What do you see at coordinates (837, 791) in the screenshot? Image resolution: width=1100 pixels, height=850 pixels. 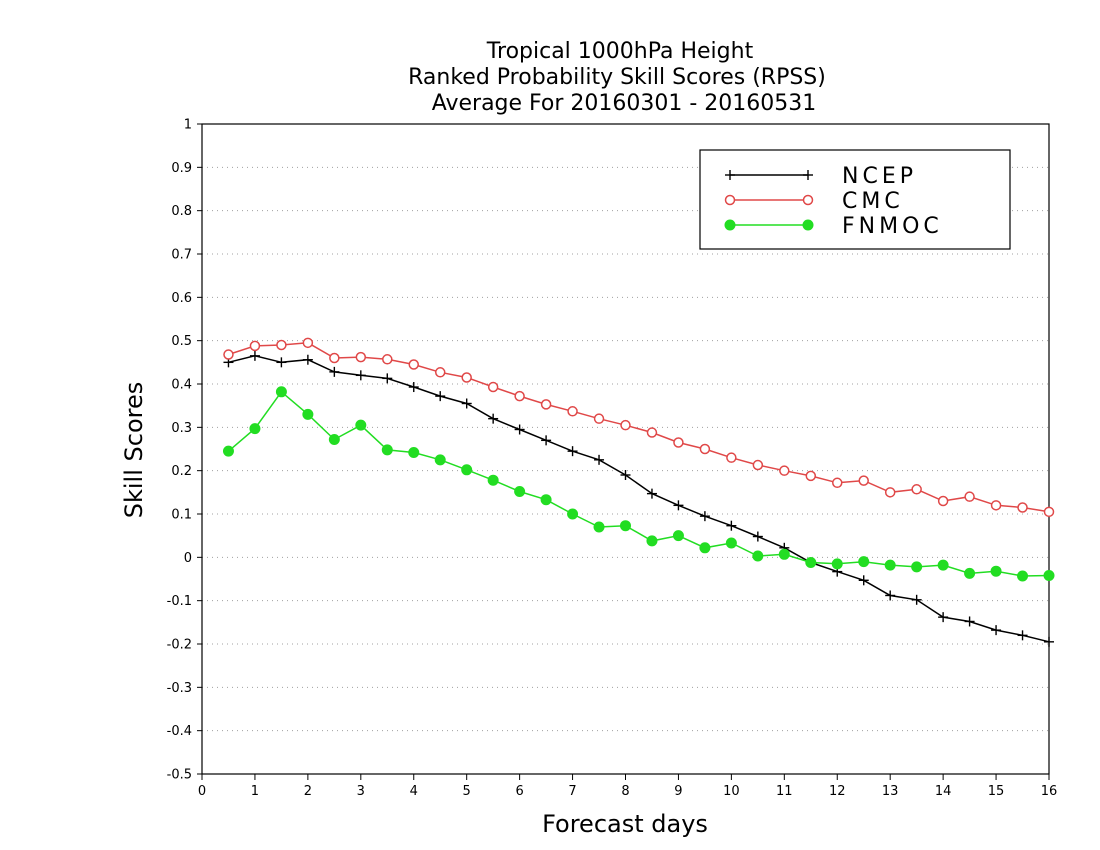 I see `x-tick-label: 12` at bounding box center [837, 791].